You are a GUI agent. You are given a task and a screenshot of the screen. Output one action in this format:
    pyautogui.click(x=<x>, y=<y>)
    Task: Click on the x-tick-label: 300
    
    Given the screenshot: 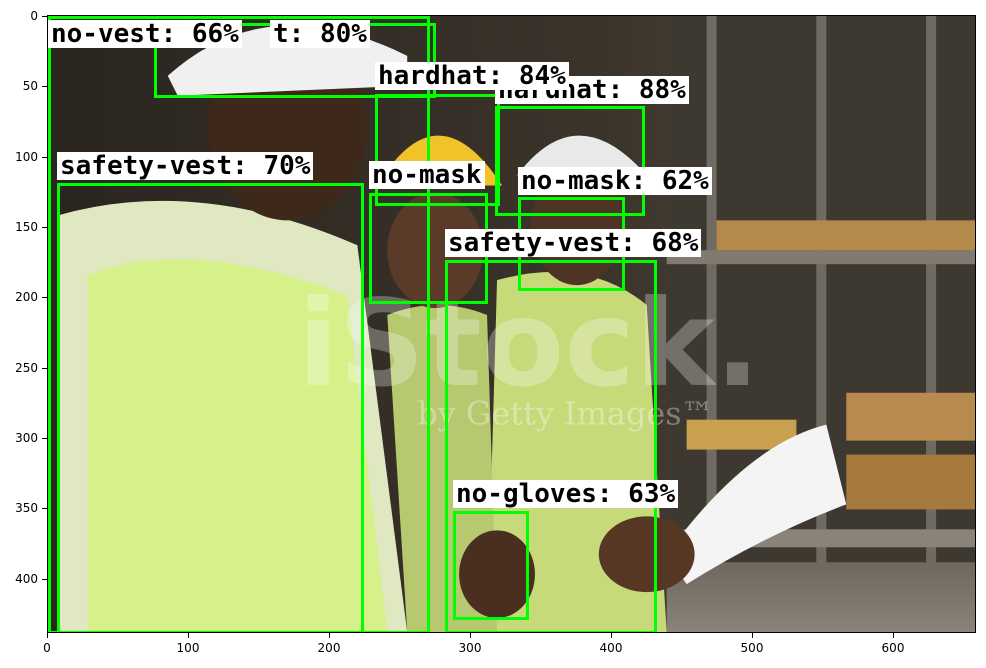 What is the action you would take?
    pyautogui.click(x=470, y=648)
    